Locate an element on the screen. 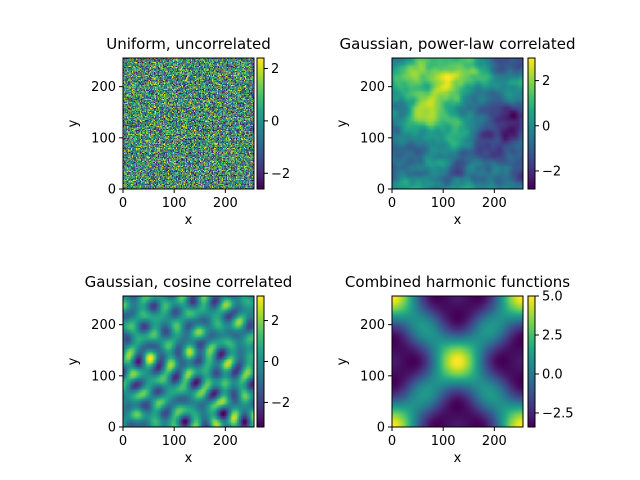 The image size is (640, 480). colorbar-tick-label: 2.5 is located at coordinates (552, 335).